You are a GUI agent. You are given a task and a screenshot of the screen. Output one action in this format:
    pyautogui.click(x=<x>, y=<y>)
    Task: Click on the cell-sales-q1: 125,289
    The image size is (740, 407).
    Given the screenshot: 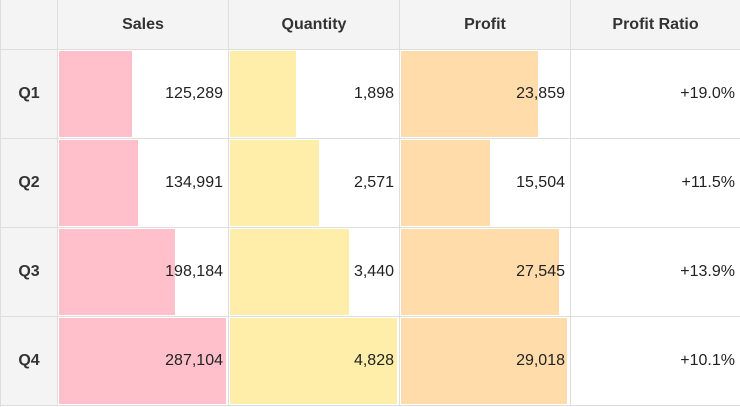 What is the action you would take?
    pyautogui.click(x=143, y=94)
    